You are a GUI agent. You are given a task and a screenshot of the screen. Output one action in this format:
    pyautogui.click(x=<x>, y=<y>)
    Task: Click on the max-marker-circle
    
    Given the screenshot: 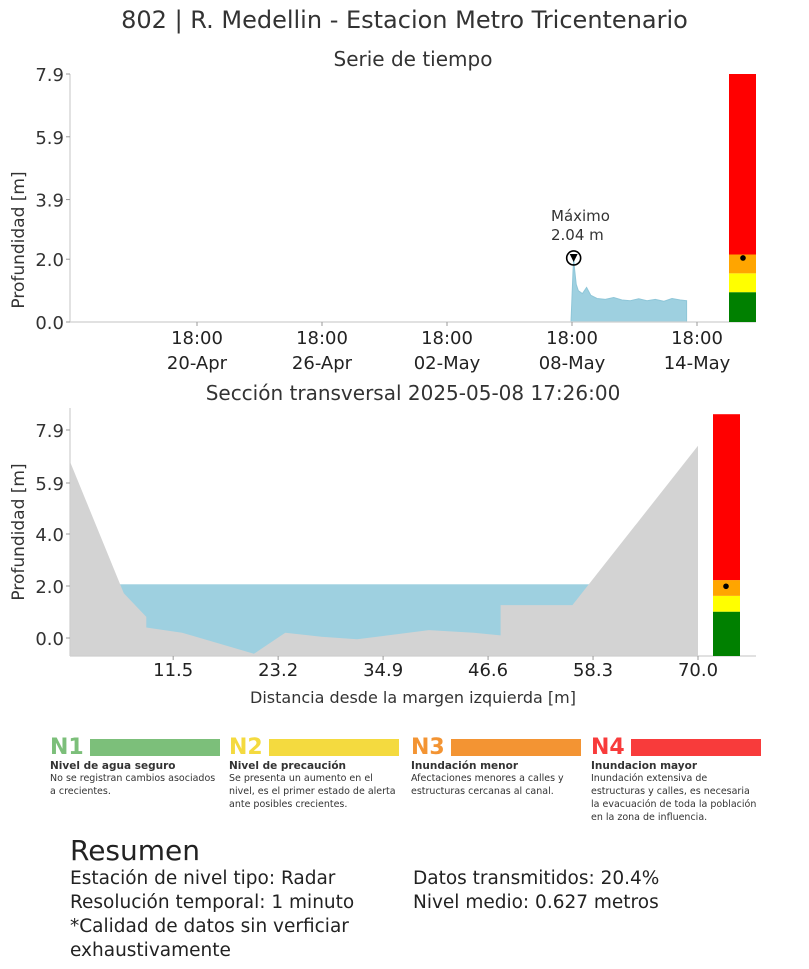 What is the action you would take?
    pyautogui.click(x=573, y=258)
    